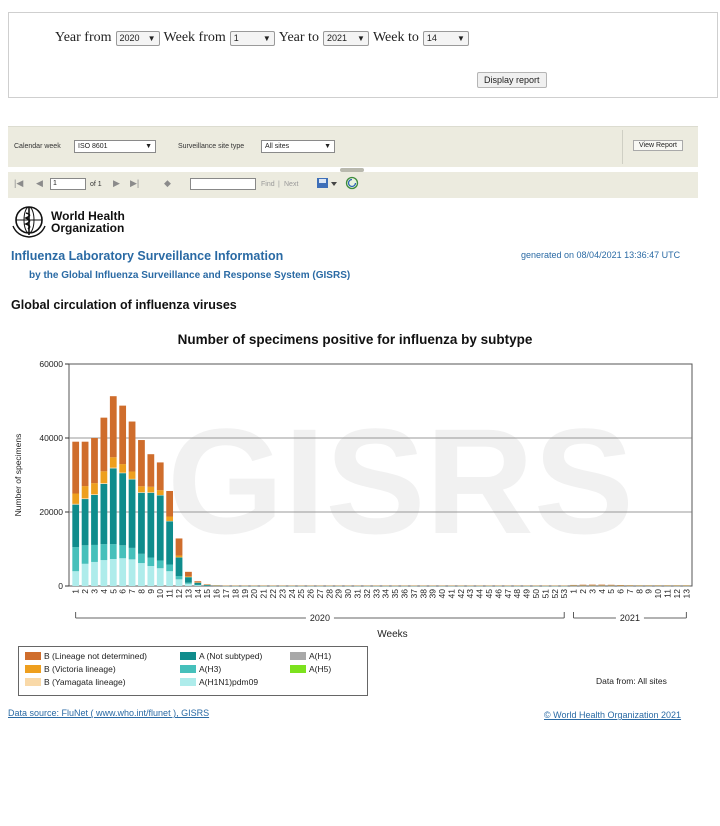 This screenshot has width=720, height=826. I want to click on week-to-select: 14 ▼, so click(445, 38).